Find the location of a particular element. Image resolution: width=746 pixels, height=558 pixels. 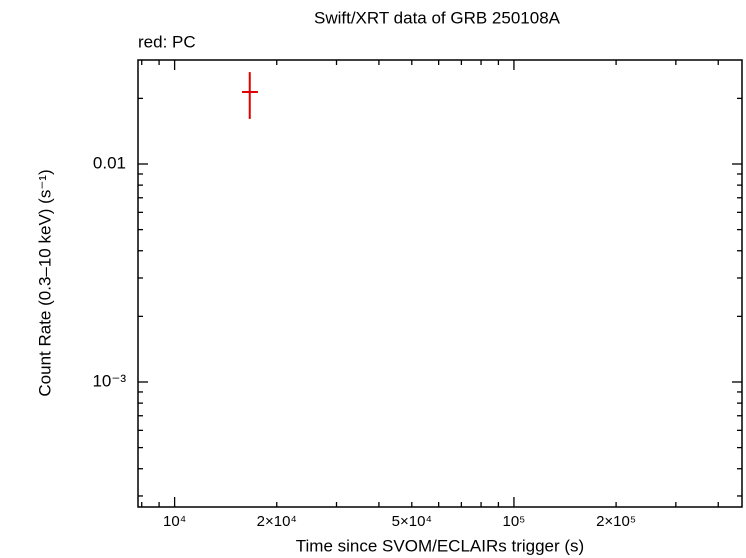

y-axis-label: Count Rate (0.3–10 keV) (s⁻¹) is located at coordinates (44, 282).